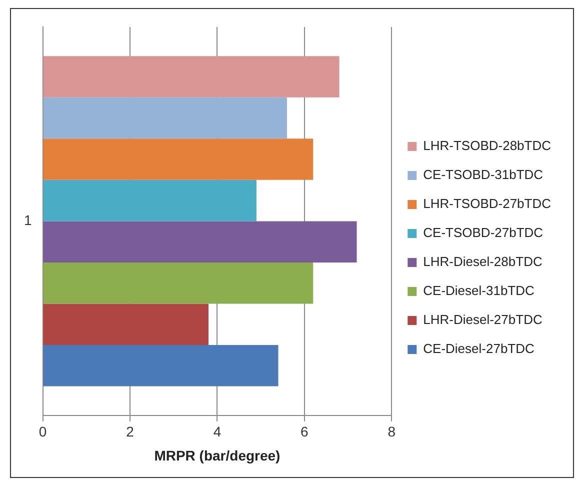  I want to click on x-tick-label: 0, so click(42, 432).